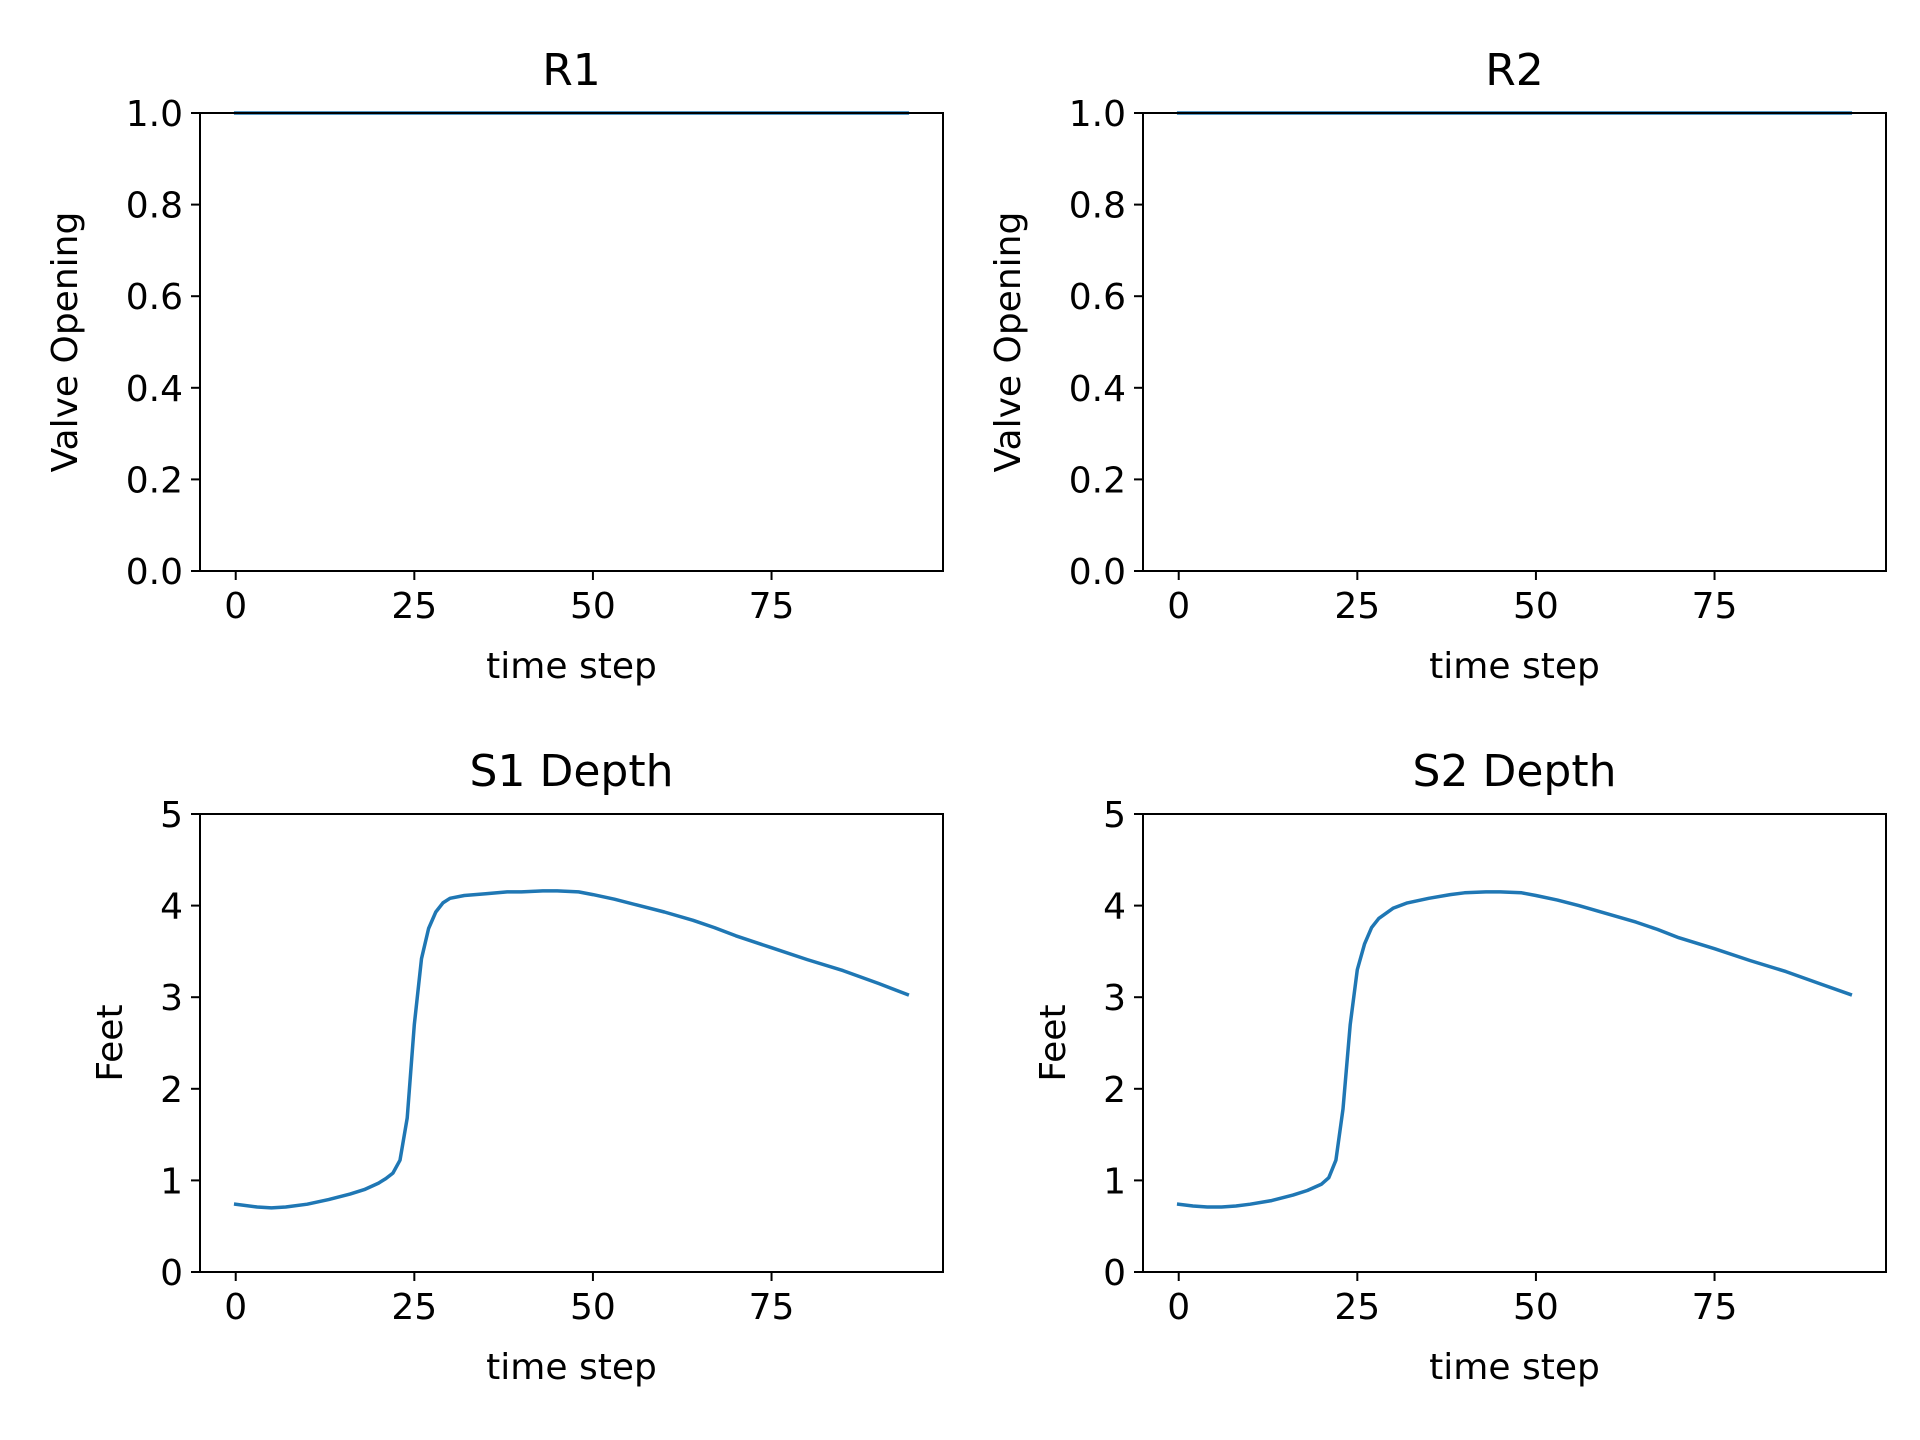 This screenshot has width=1920, height=1440. I want to click on s2-depth-axes-frame, so click(1514, 1043).